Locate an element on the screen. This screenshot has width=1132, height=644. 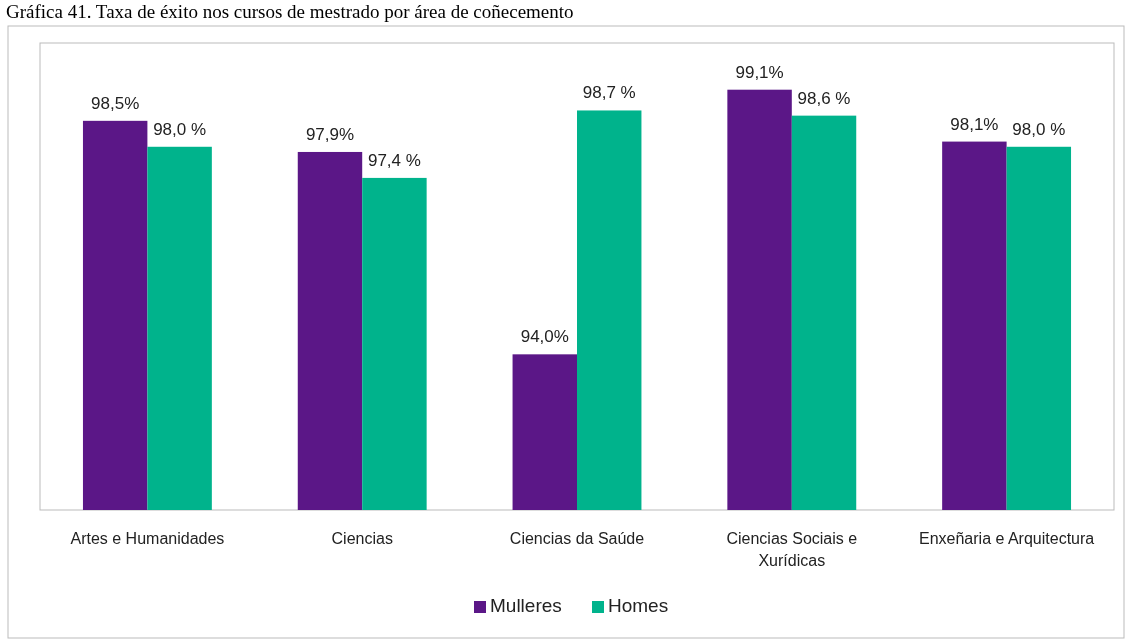
data-label: 98,5% is located at coordinates (115, 103).